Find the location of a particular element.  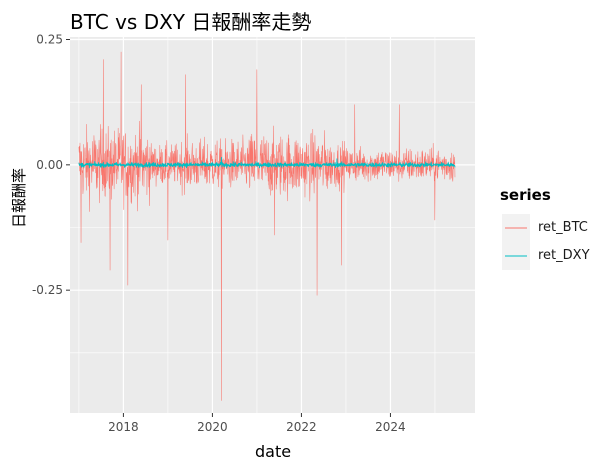

legend-label-ret-btc: ret_BTC is located at coordinates (563, 227).